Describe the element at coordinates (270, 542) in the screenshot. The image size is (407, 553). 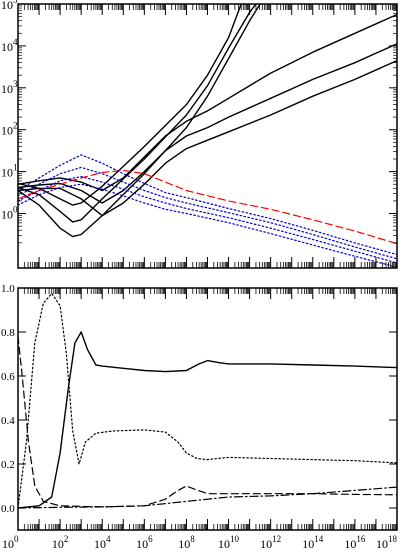
I see `x-tick-label: 10¹²` at that location.